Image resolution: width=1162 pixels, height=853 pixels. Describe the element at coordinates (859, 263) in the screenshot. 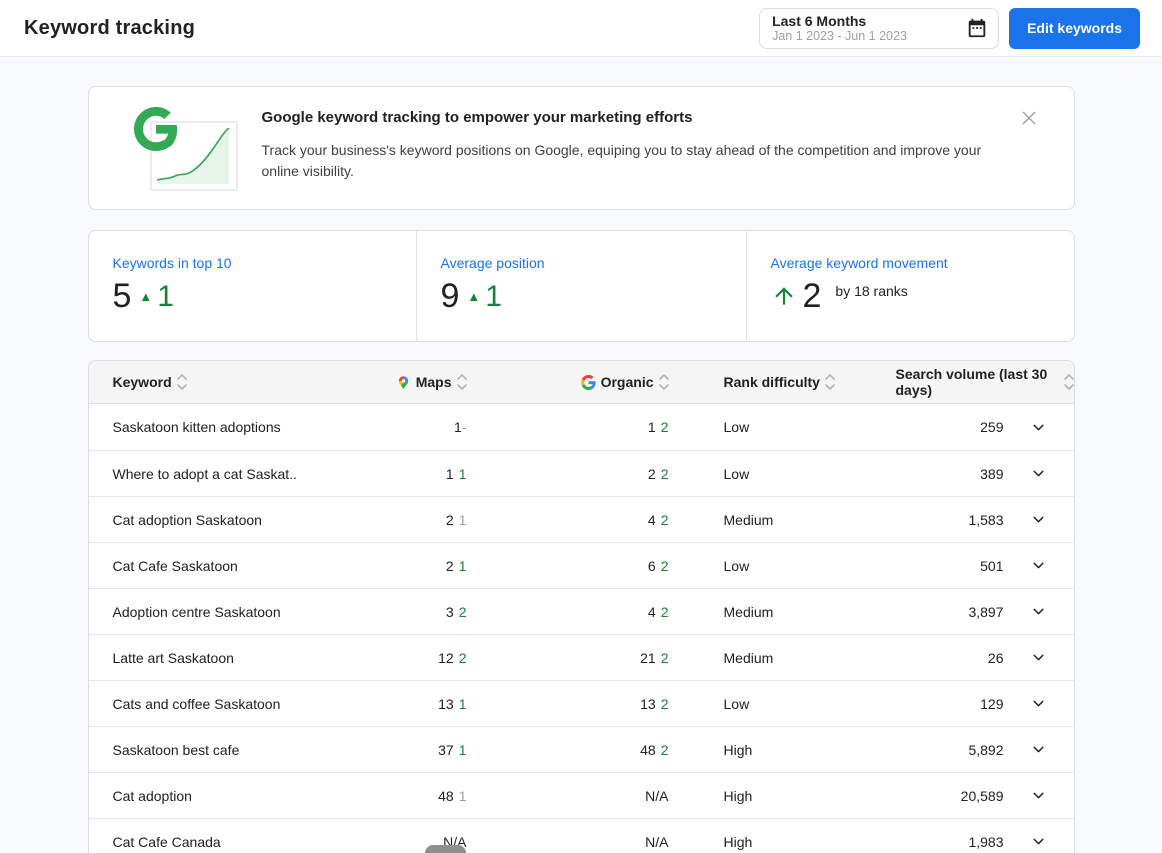

I see `stat-average-movement-label: Average keyword movement` at that location.